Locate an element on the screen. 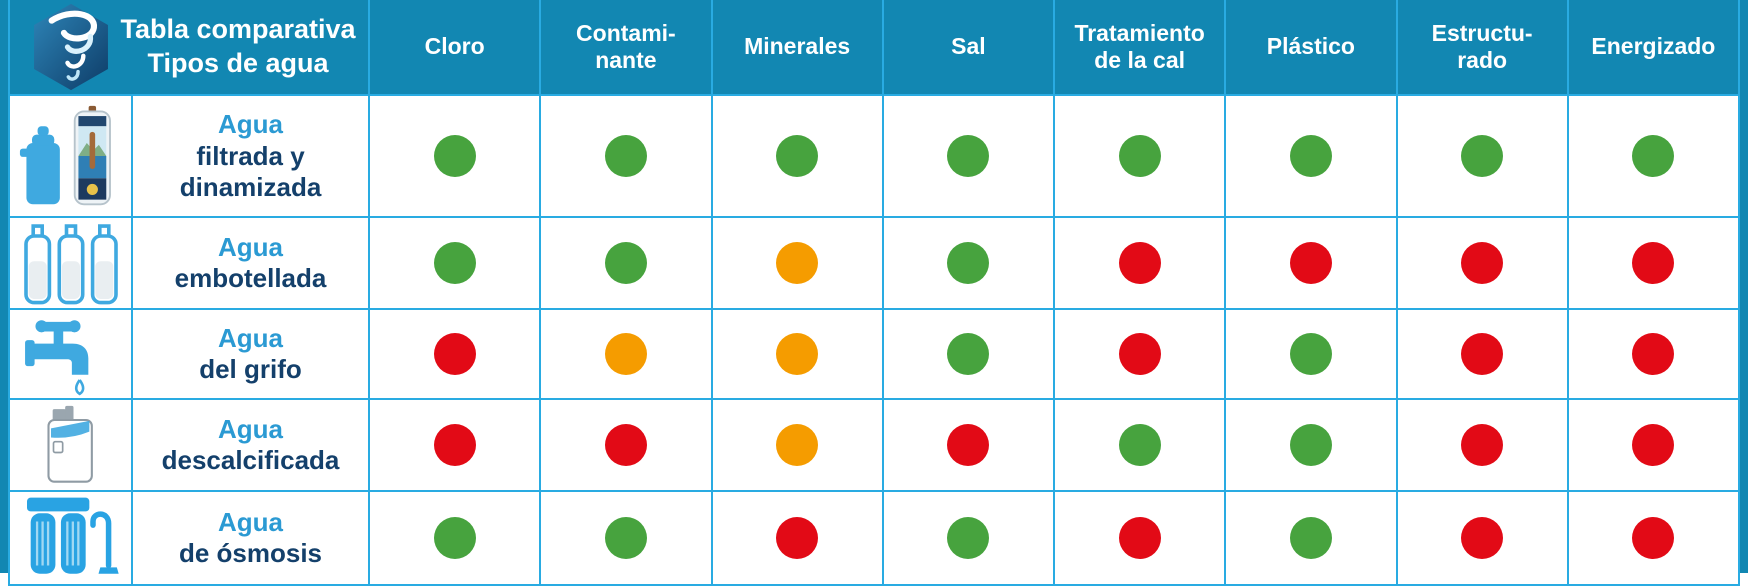 The height and width of the screenshot is (586, 1748). row-label: Agua del grifo is located at coordinates (250, 354).